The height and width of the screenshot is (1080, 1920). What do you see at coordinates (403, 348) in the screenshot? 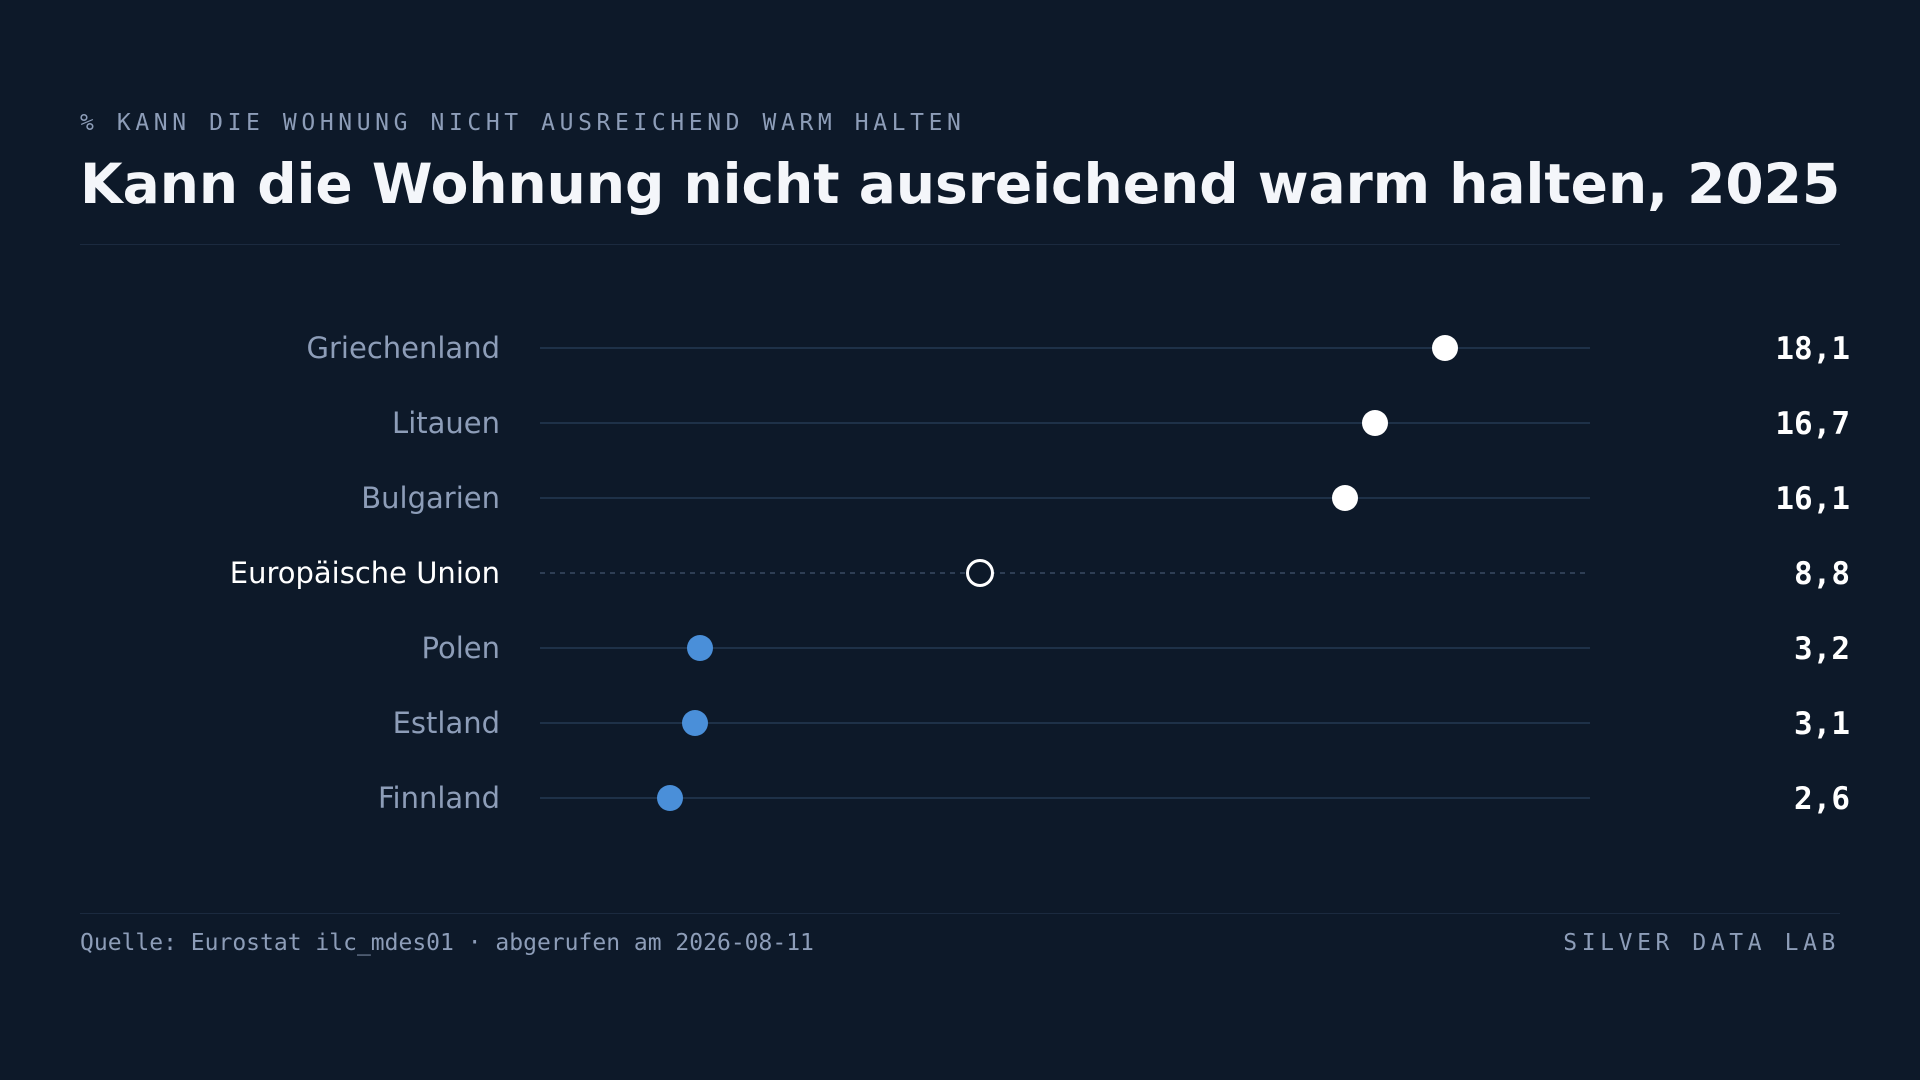
I see `category-label: Griechenland` at bounding box center [403, 348].